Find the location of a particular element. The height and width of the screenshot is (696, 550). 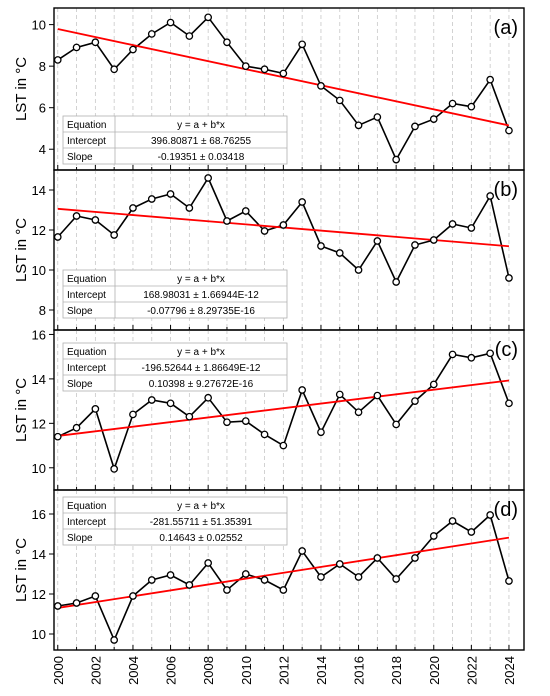

table-row-value: 168.98031 ± 1.66944E-12 is located at coordinates (201, 295).